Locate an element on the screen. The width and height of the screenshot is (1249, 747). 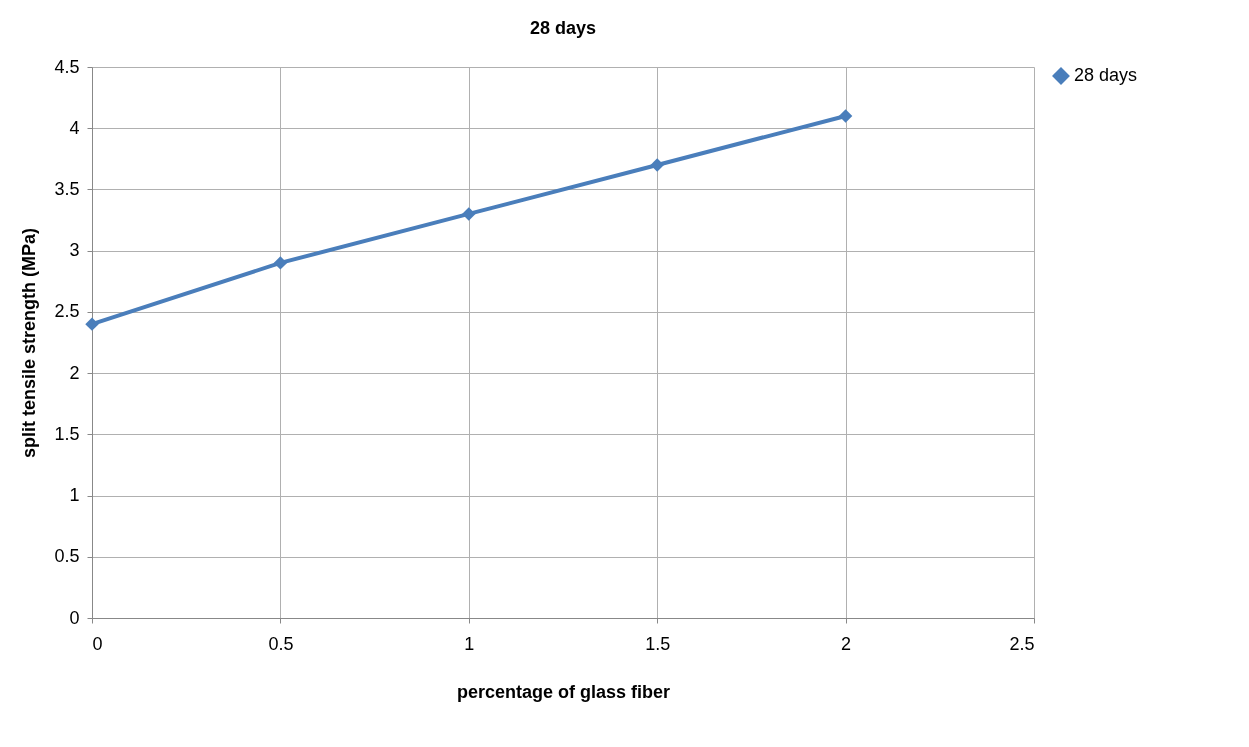
y-tick-label: 4 is located at coordinates (74, 127).